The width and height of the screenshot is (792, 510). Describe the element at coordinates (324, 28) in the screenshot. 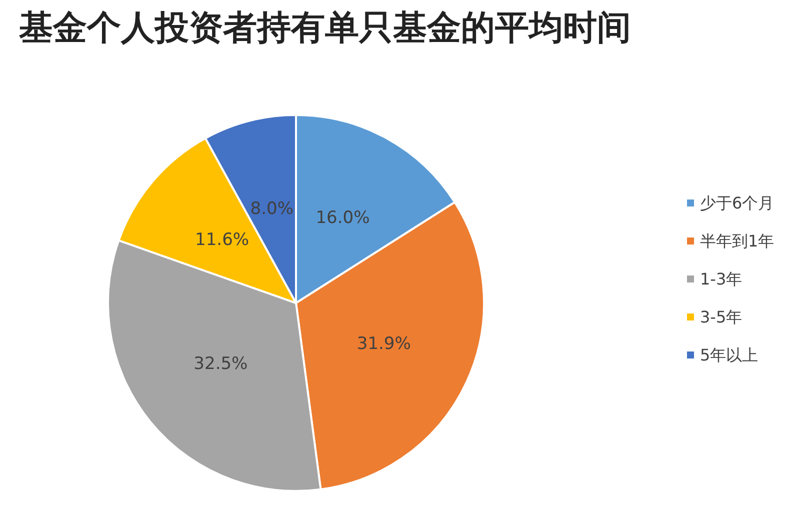

I see `chart-title: 基金个人投资者持有单只基金的平均时间` at that location.